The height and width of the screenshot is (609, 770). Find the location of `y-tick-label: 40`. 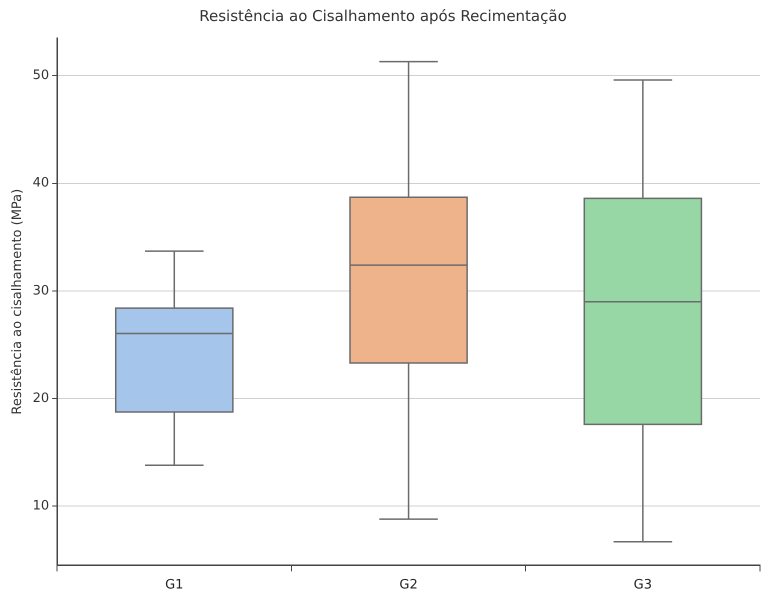

y-tick-label: 40 is located at coordinates (41, 183).